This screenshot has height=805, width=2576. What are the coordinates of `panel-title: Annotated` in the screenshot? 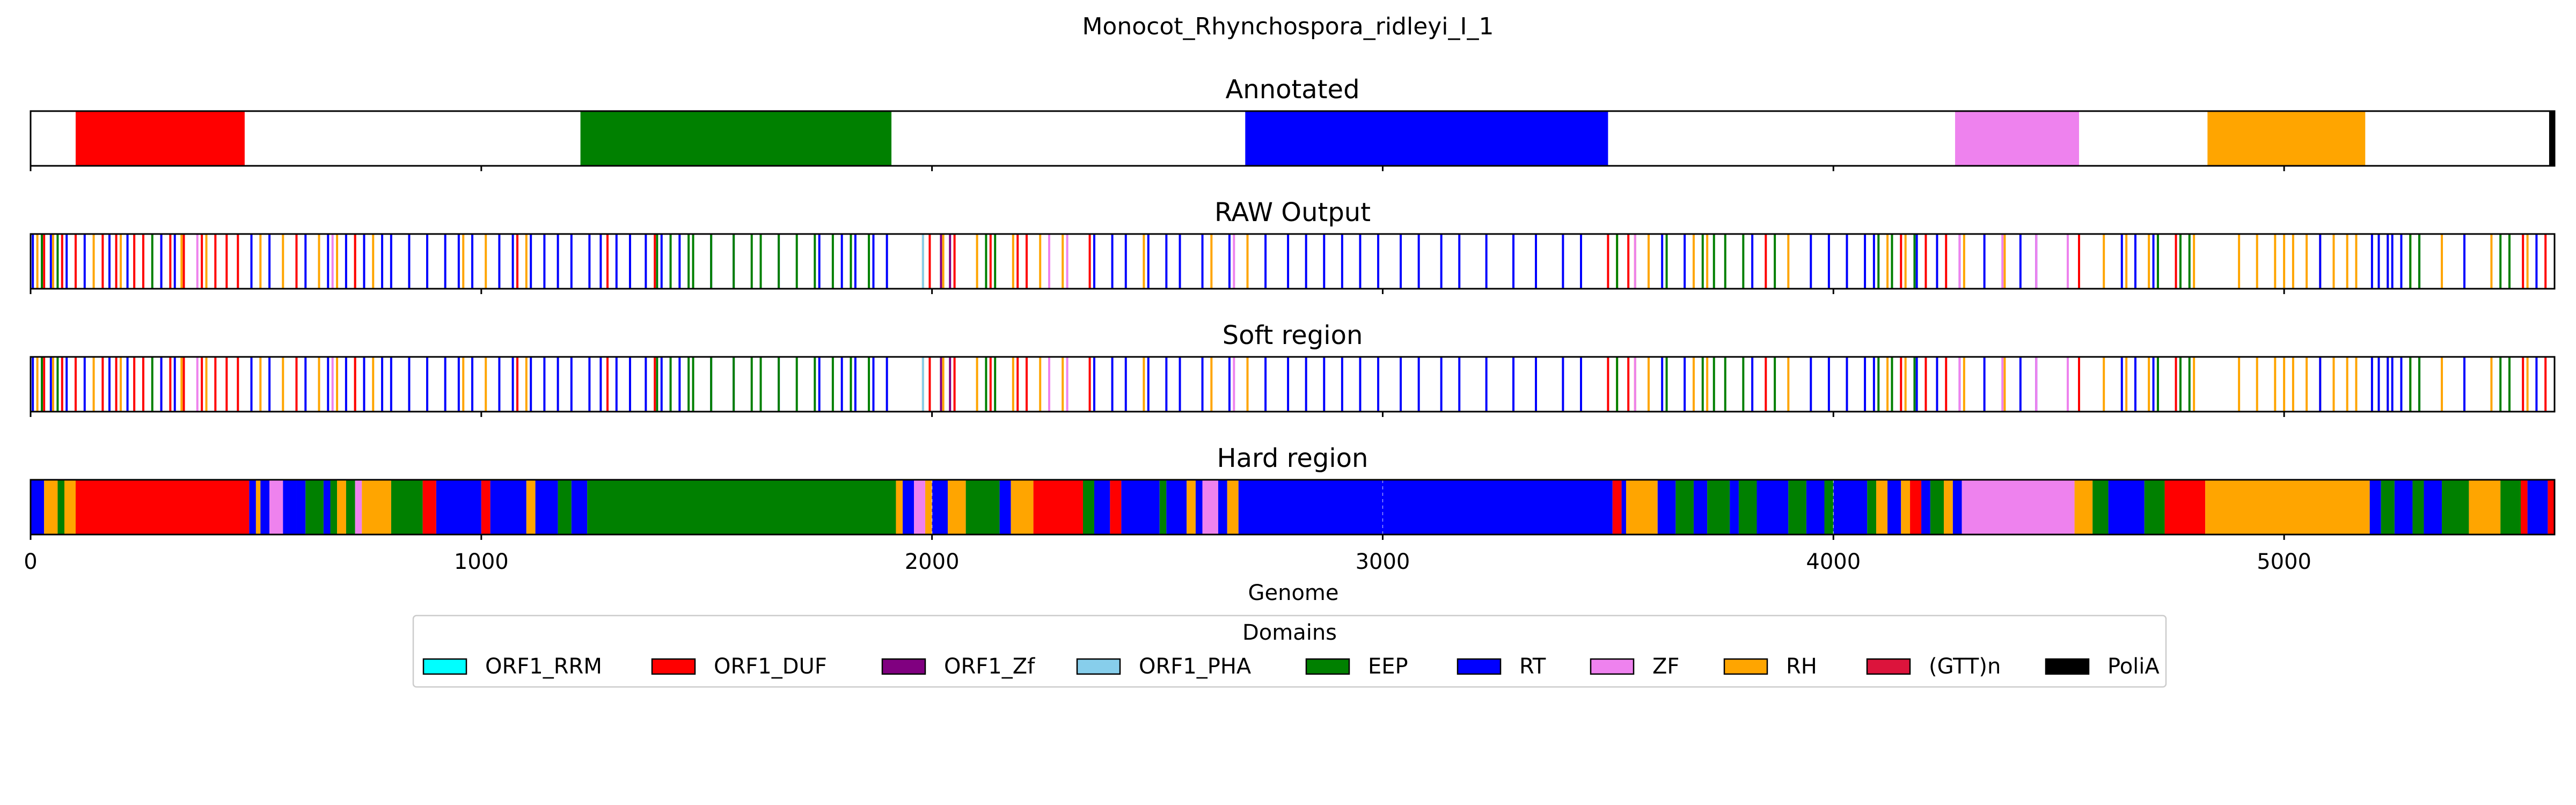 It's located at (1292, 90).